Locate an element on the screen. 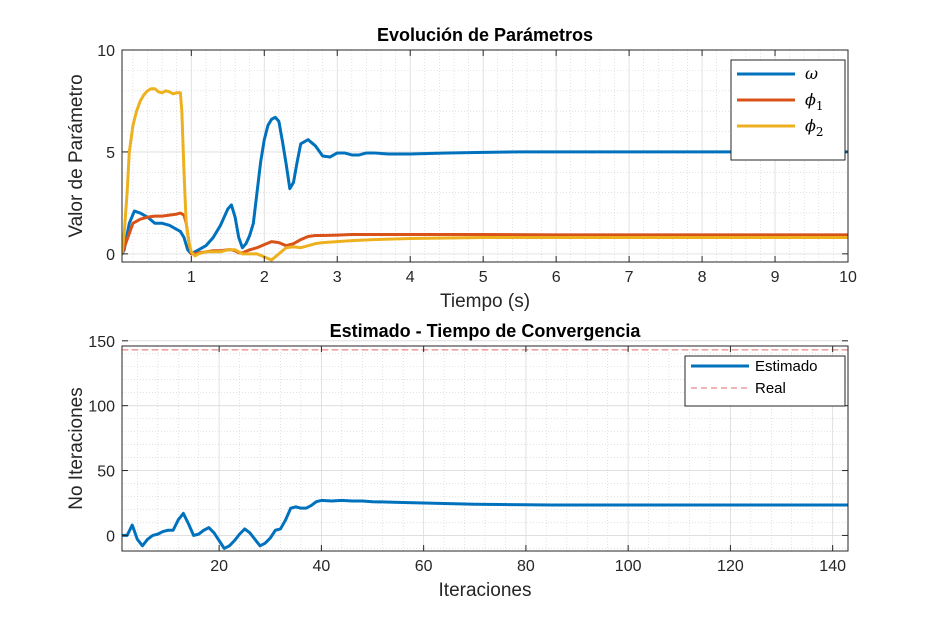 Image resolution: width=938 pixels, height=625 pixels. x-tick-label: 2 is located at coordinates (264, 277).